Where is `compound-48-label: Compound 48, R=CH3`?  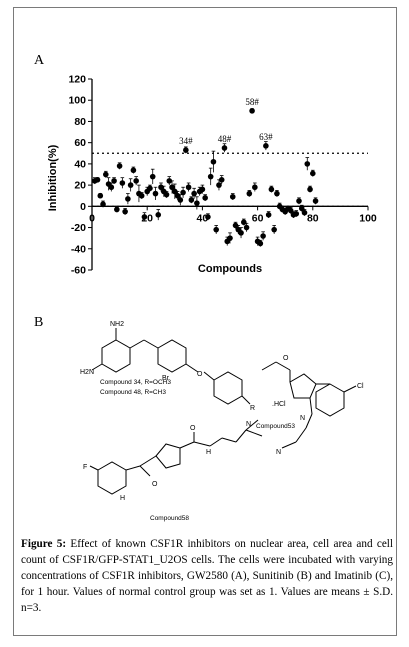 compound-48-label: Compound 48, R=CH3 is located at coordinates (133, 392).